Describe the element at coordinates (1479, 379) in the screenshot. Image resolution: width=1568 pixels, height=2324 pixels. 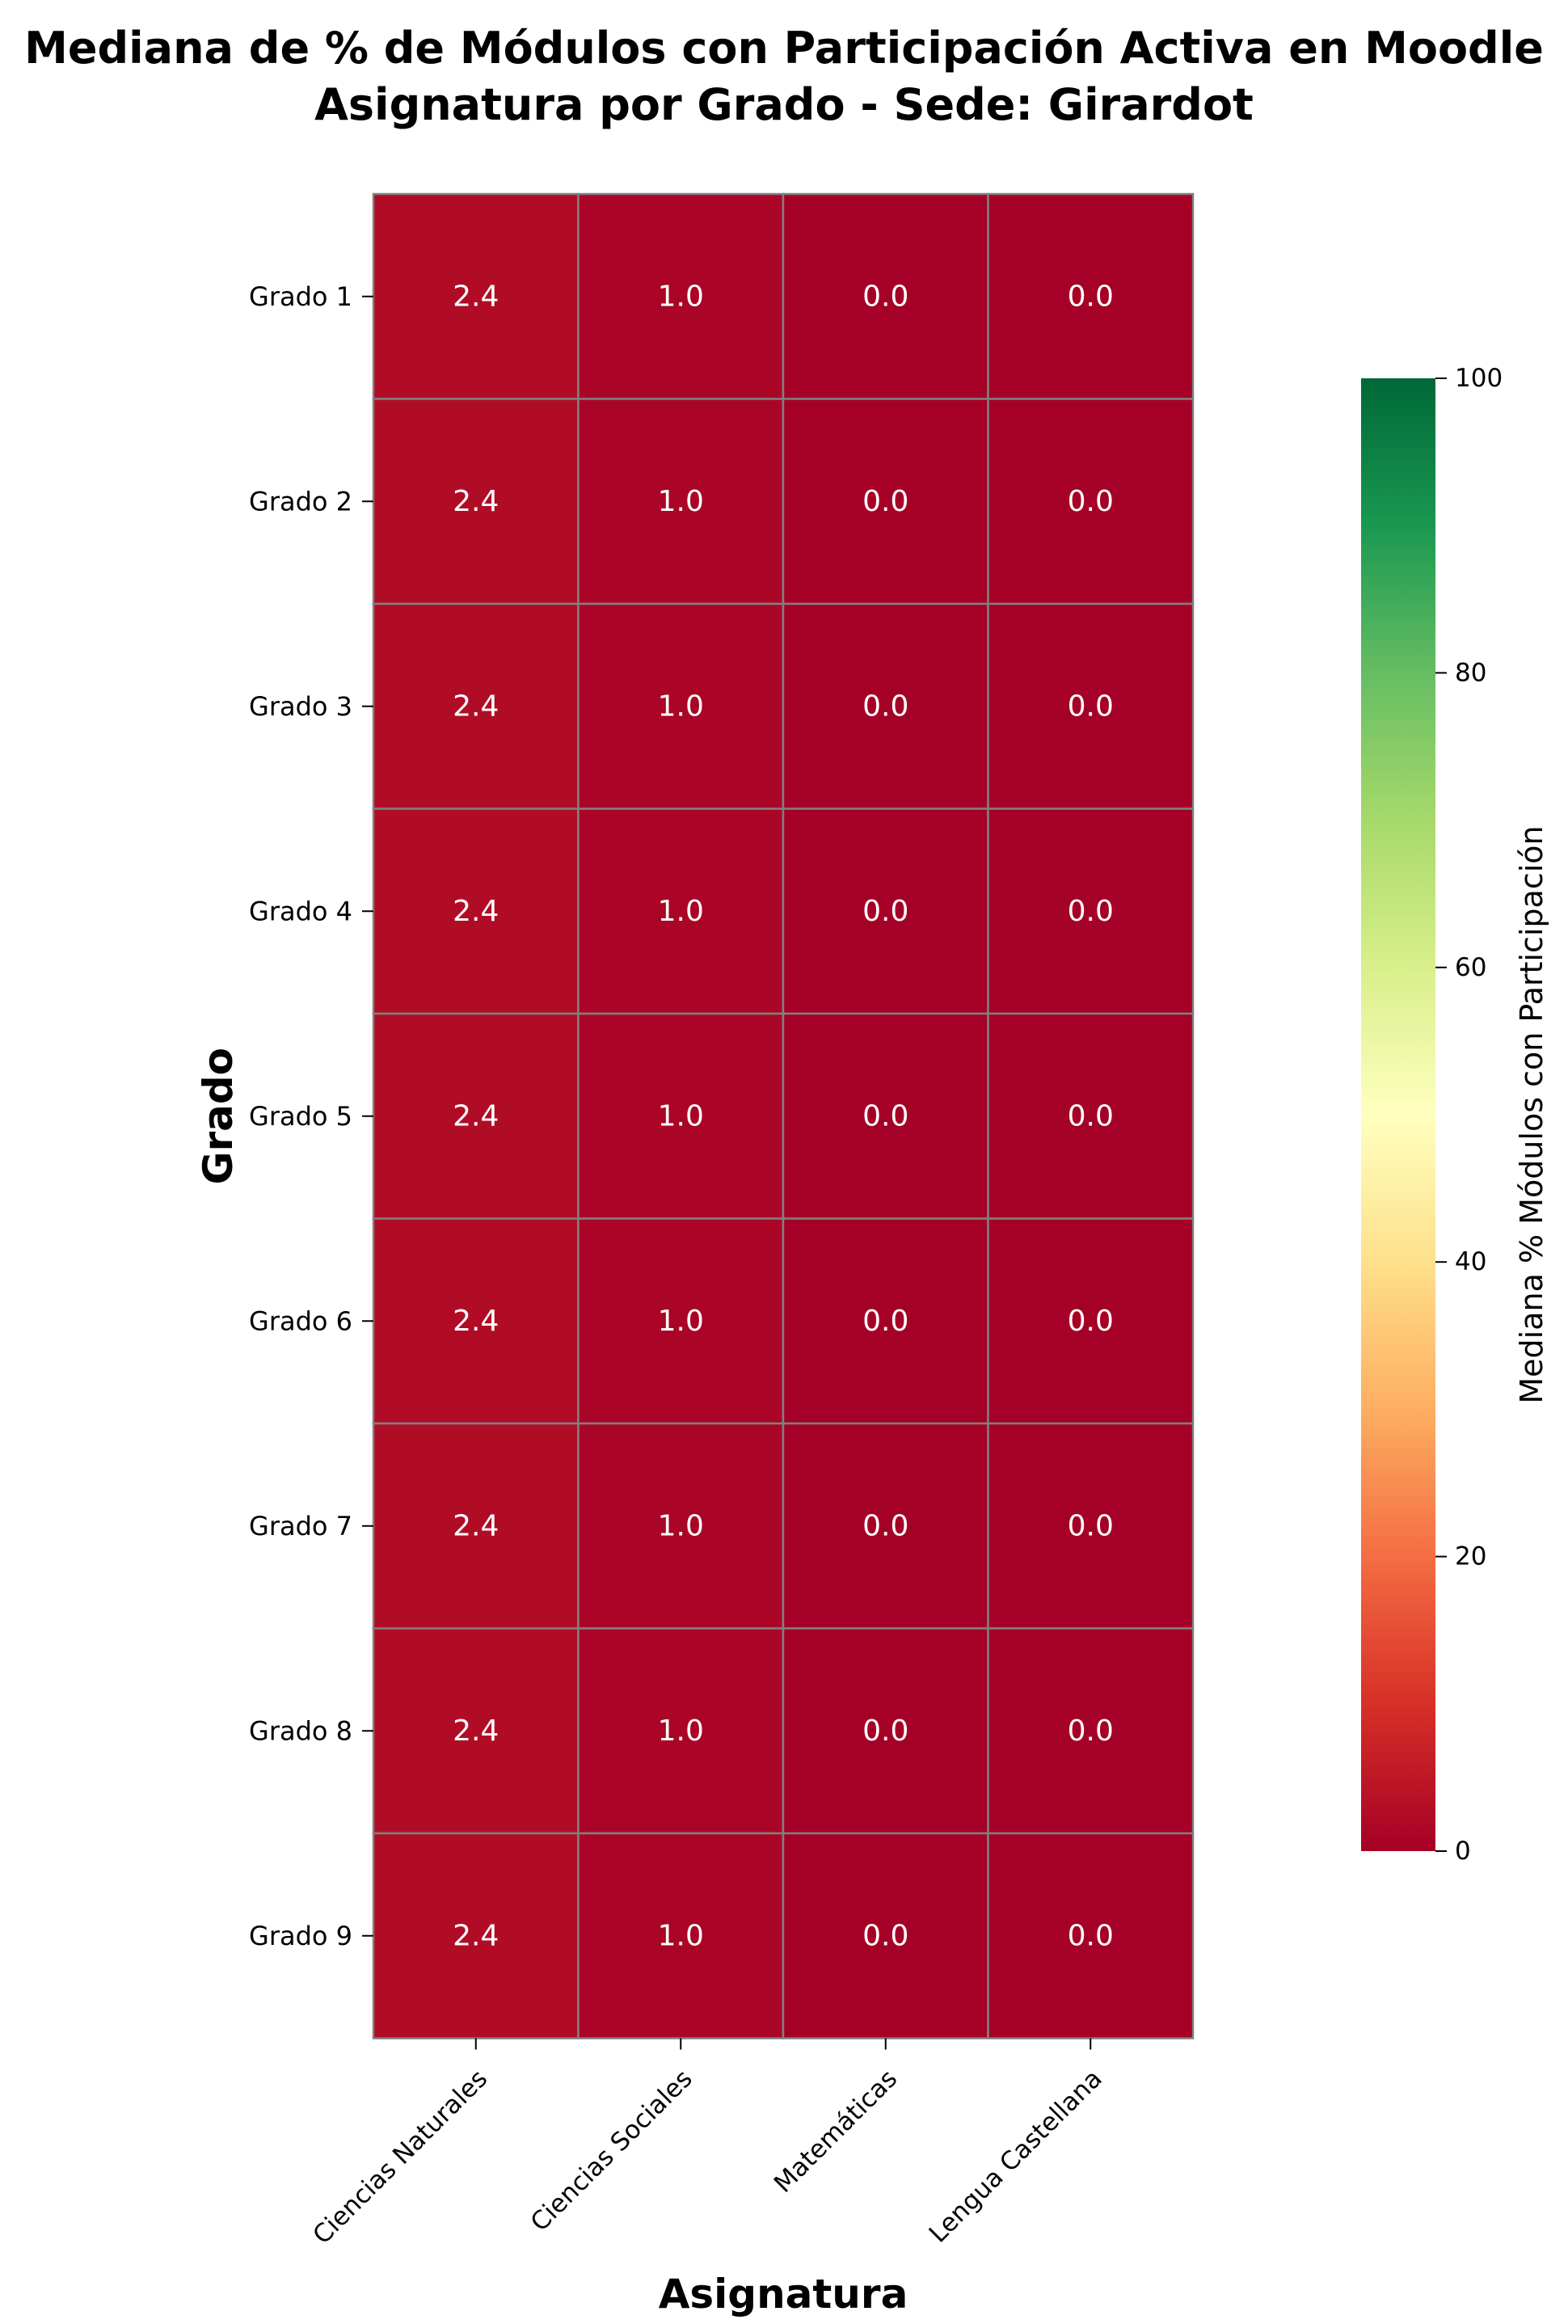
I see `colorbar-tick-label: 100` at that location.